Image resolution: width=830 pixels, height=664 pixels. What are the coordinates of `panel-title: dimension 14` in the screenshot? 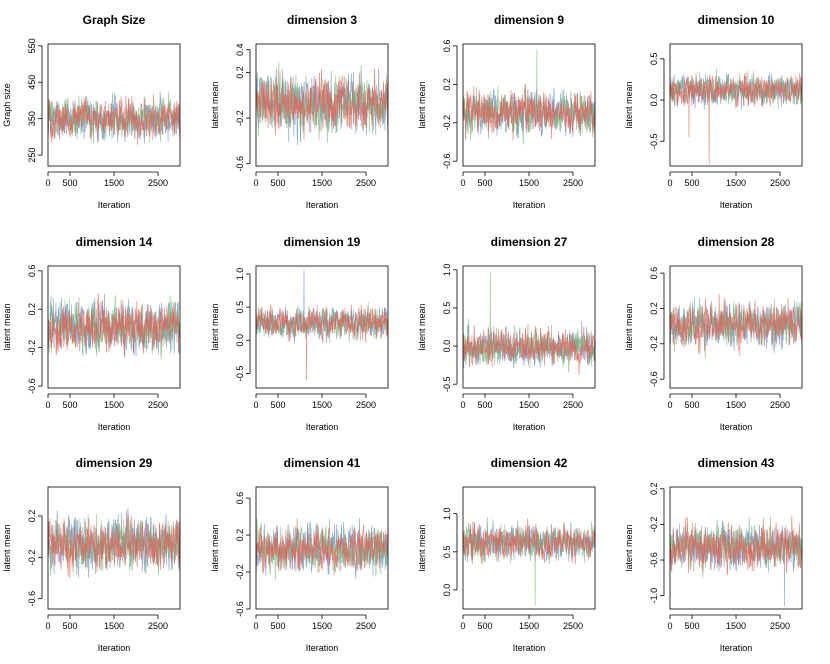 It's located at (114, 242).